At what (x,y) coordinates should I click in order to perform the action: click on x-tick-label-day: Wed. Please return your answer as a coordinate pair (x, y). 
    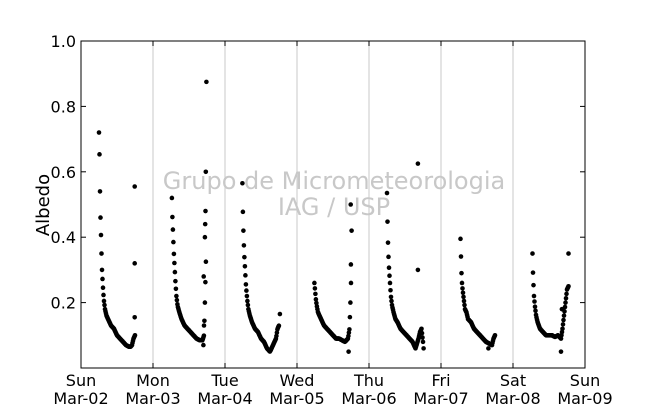
    Looking at the image, I should click on (297, 380).